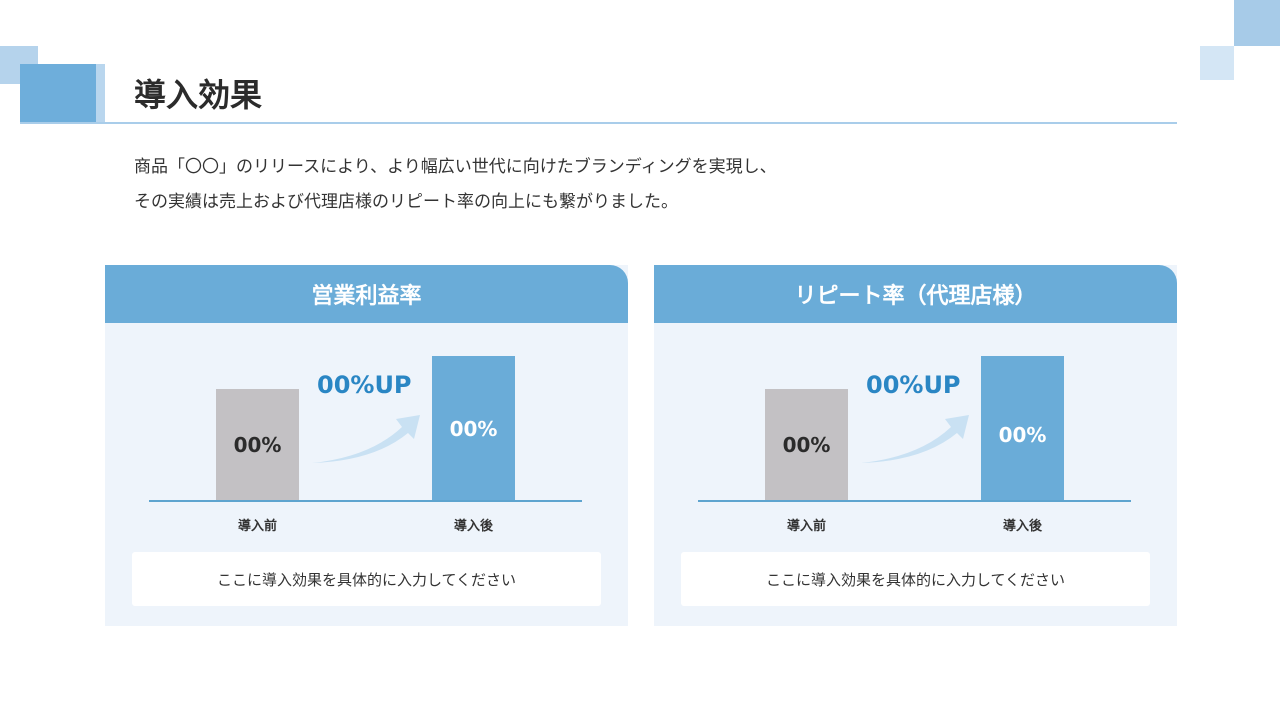  I want to click on description-line: その実績は売上および代理店様のリピート率の向上にも繋がりました。, so click(406, 202).